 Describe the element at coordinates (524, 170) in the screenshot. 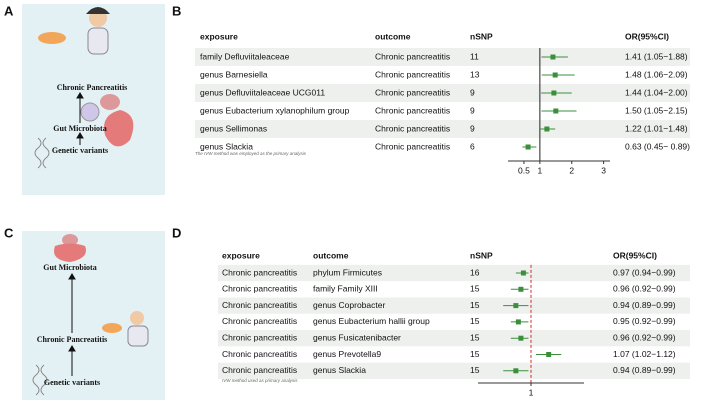

I see `x-tick-label: 0.5` at that location.